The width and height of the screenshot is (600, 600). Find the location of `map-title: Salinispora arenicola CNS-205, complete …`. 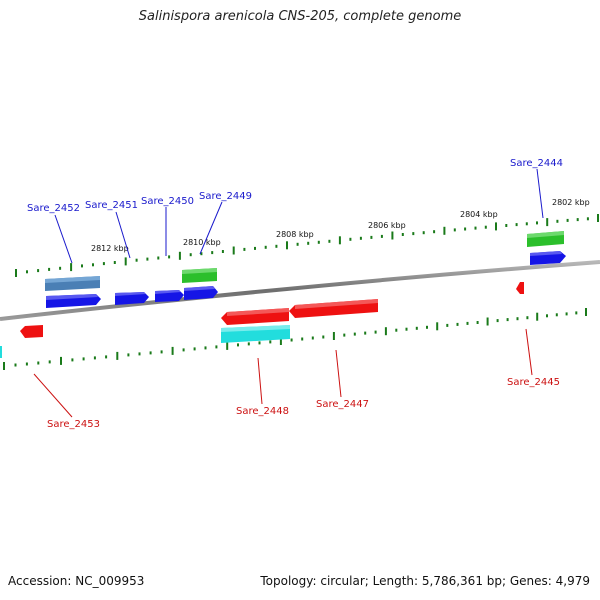

map-title: Salinispora arenicola CNS-205, complete … is located at coordinates (300, 16).